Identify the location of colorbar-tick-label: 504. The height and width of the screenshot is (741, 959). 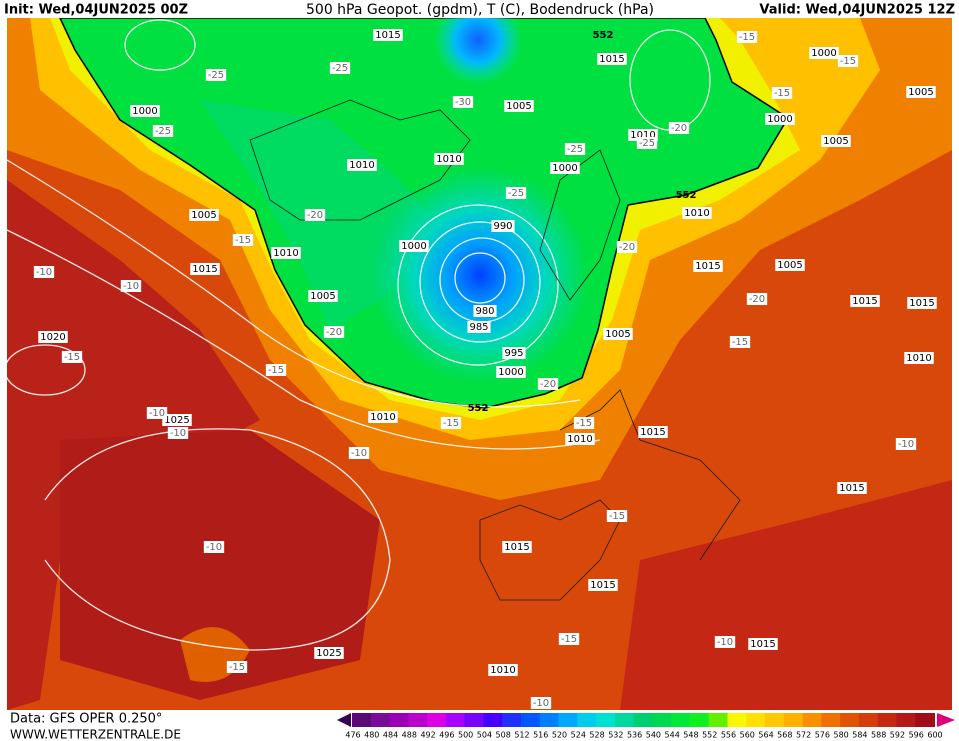
(484, 735).